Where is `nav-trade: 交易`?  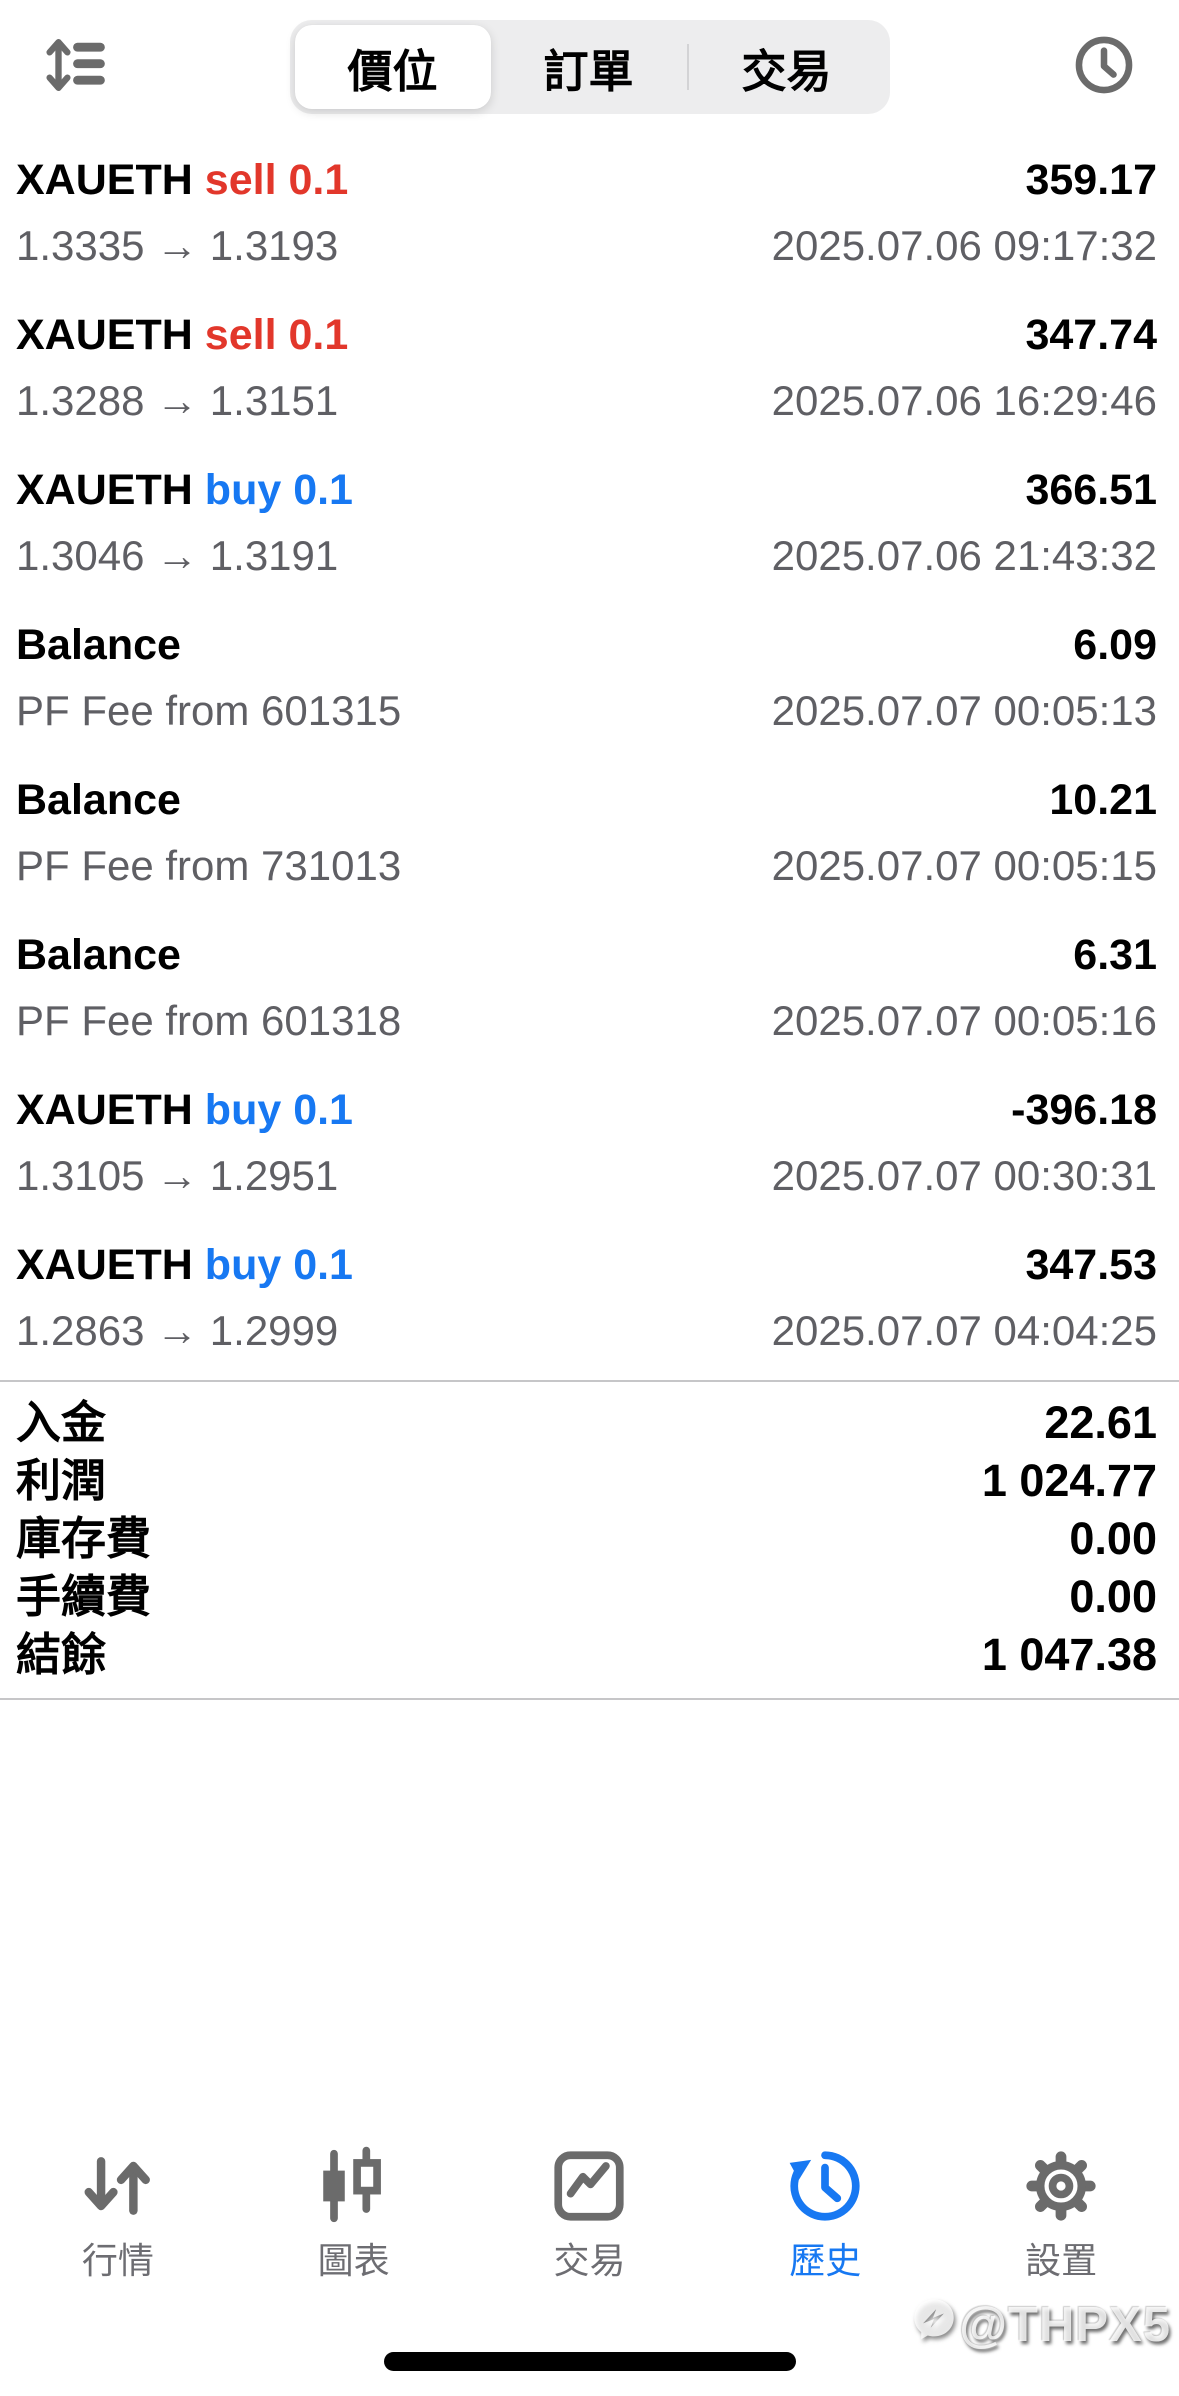 nav-trade: 交易 is located at coordinates (589, 2215).